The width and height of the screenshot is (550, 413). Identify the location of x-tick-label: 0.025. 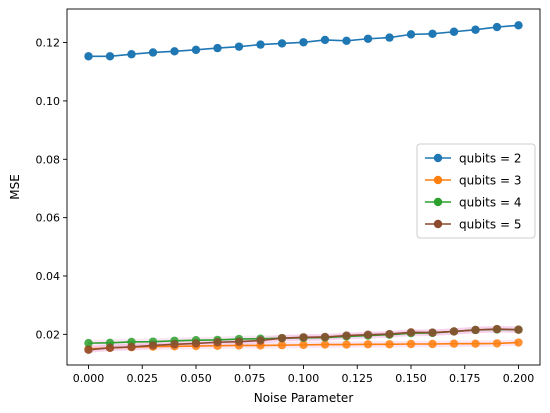
(143, 378).